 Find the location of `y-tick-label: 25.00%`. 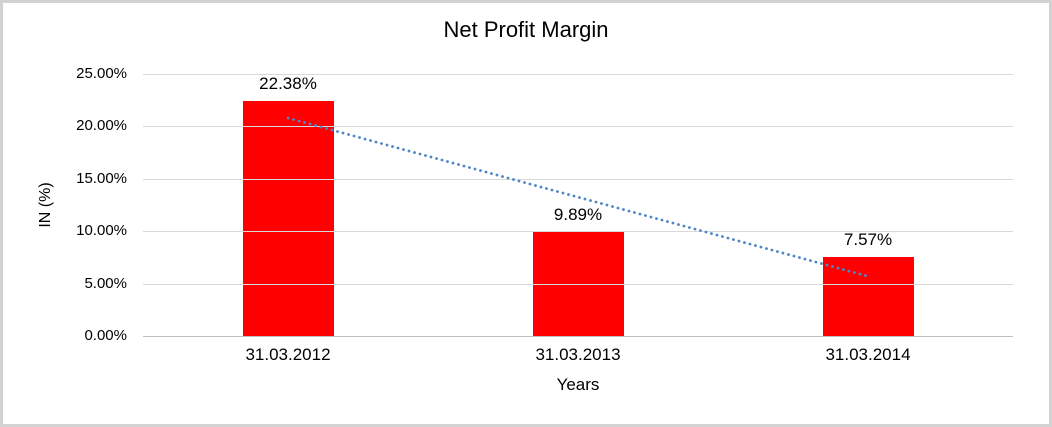

y-tick-label: 25.00% is located at coordinates (101, 73).